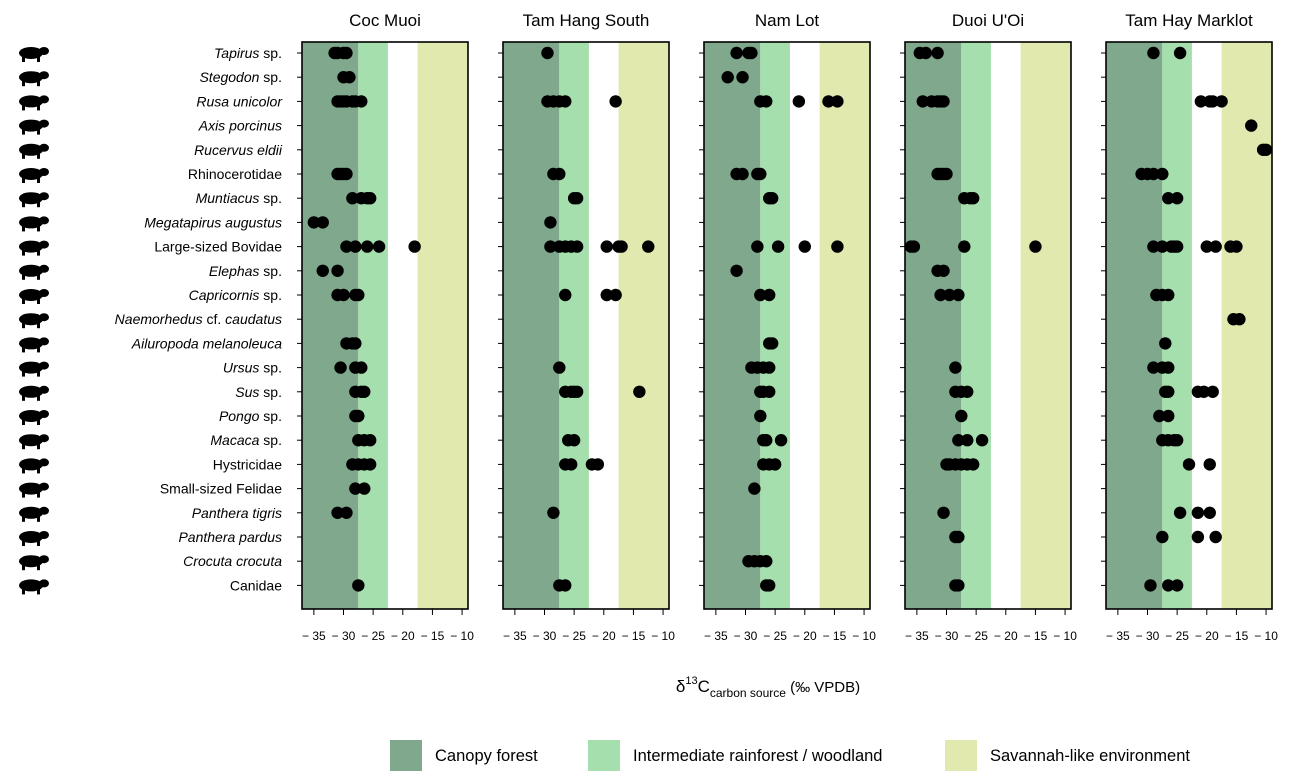 This screenshot has width=1293, height=771. Describe the element at coordinates (230, 537) in the screenshot. I see `taxon-label: Panthera pardus` at that location.